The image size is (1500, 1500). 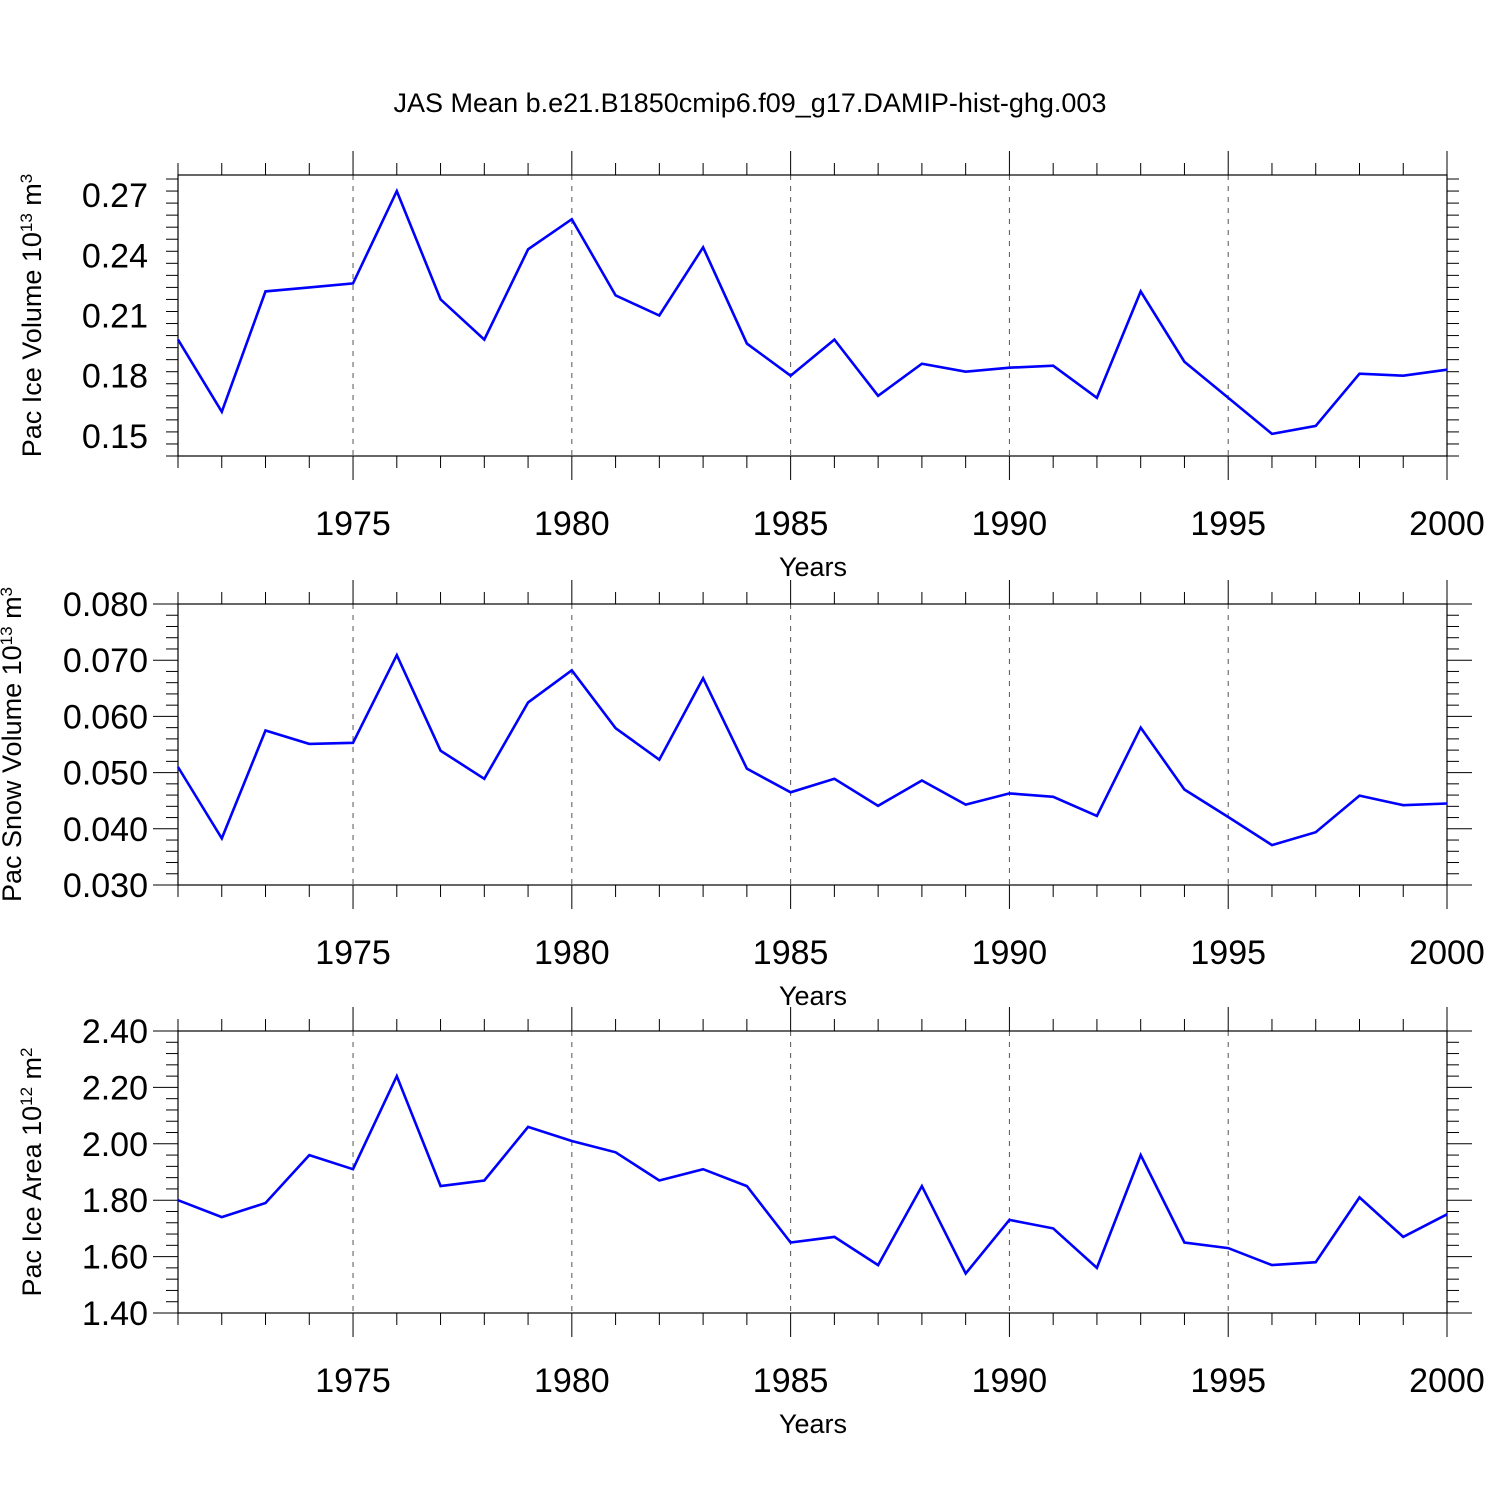 What do you see at coordinates (115, 437) in the screenshot?
I see `y-tick-label: 0.15` at bounding box center [115, 437].